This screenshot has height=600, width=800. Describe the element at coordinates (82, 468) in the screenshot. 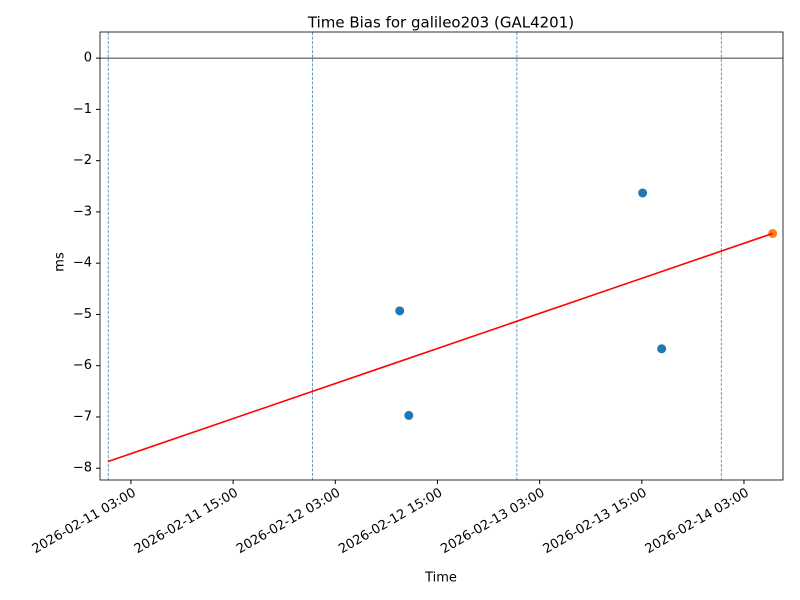

I see `y-tick-label: −8` at that location.